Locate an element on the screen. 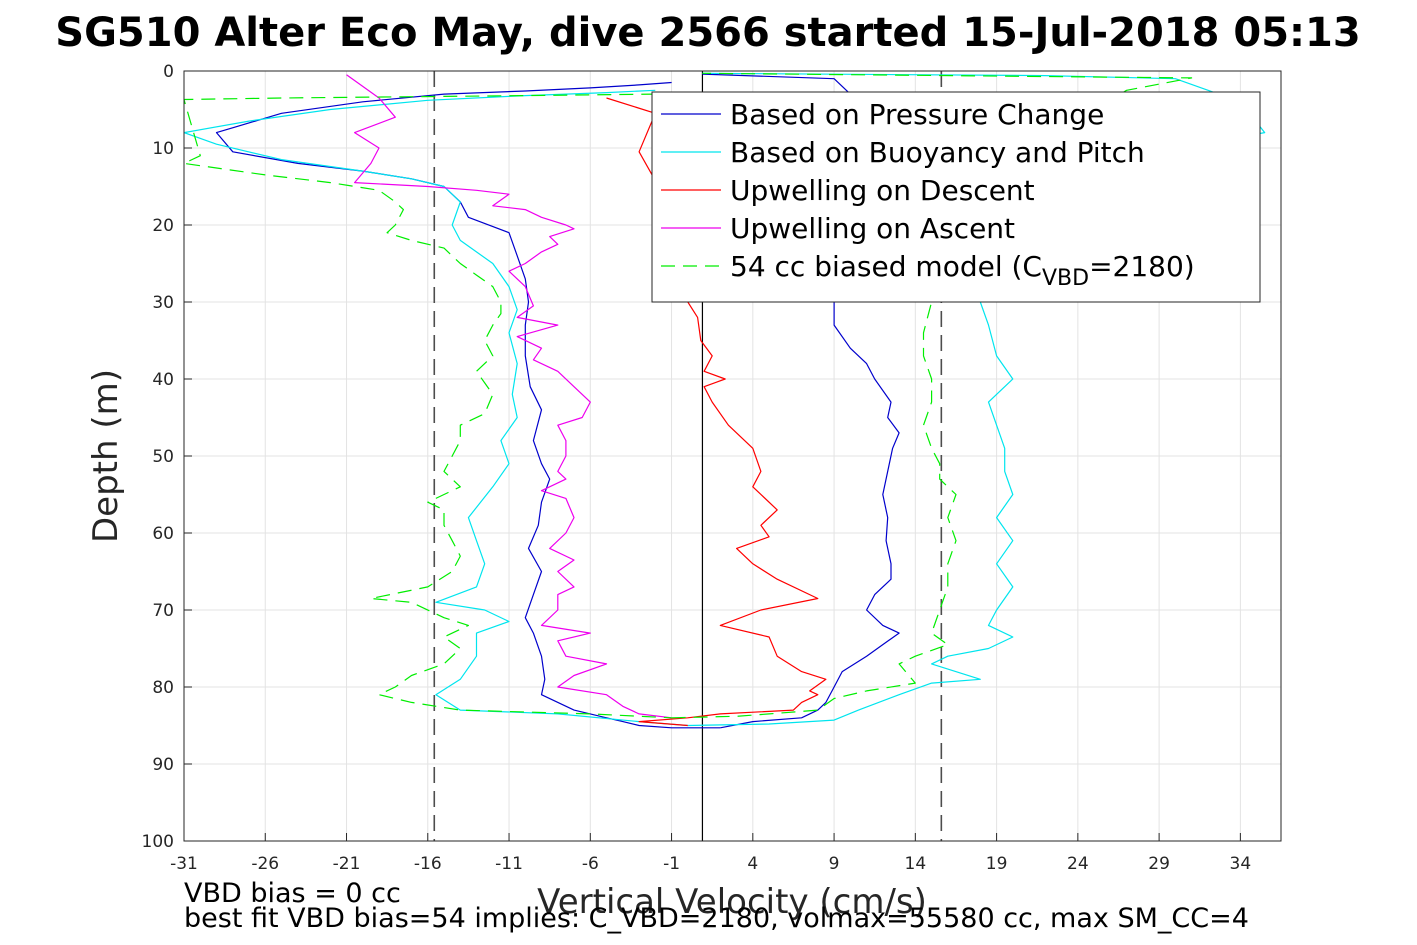  y-tick-label: 50 is located at coordinates (163, 457).